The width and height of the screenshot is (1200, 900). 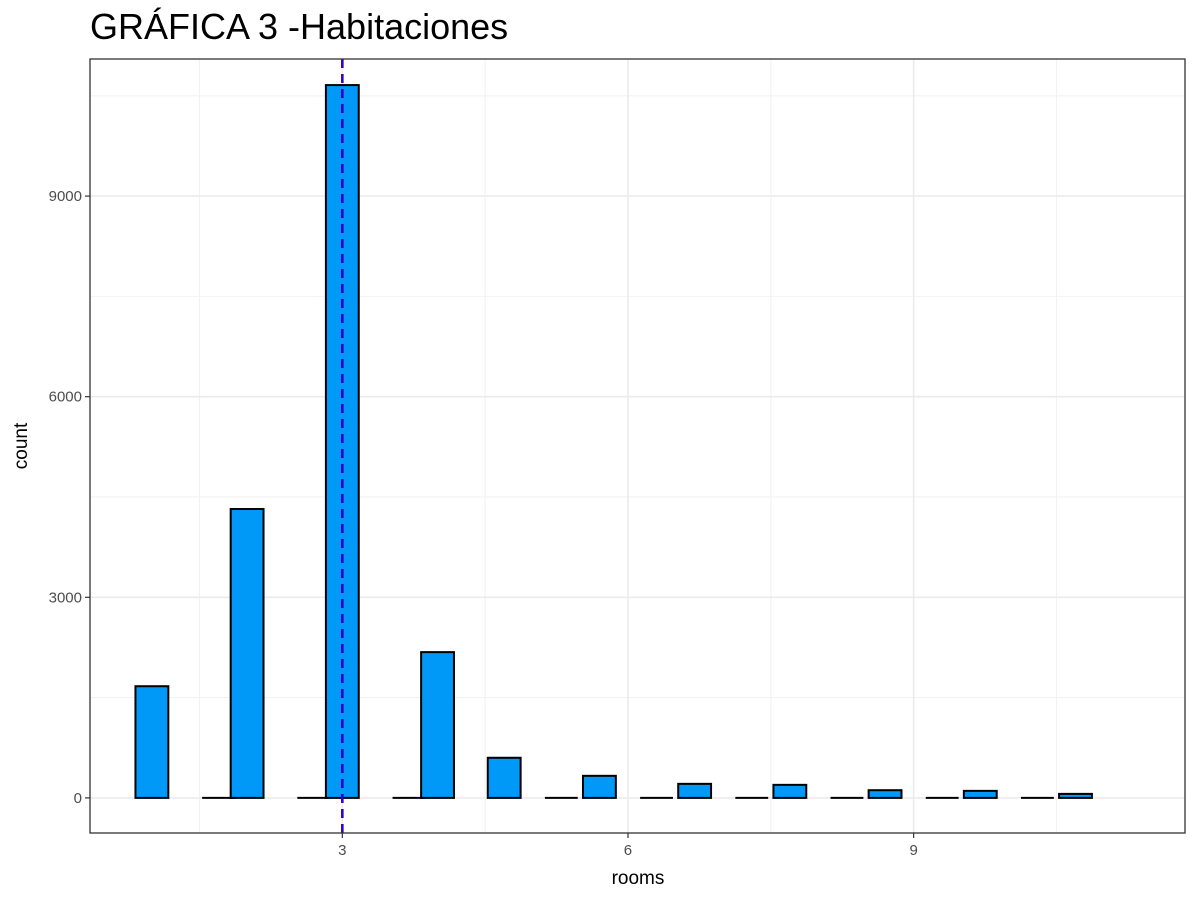 I want to click on y-axis-label: count, so click(x=21, y=445).